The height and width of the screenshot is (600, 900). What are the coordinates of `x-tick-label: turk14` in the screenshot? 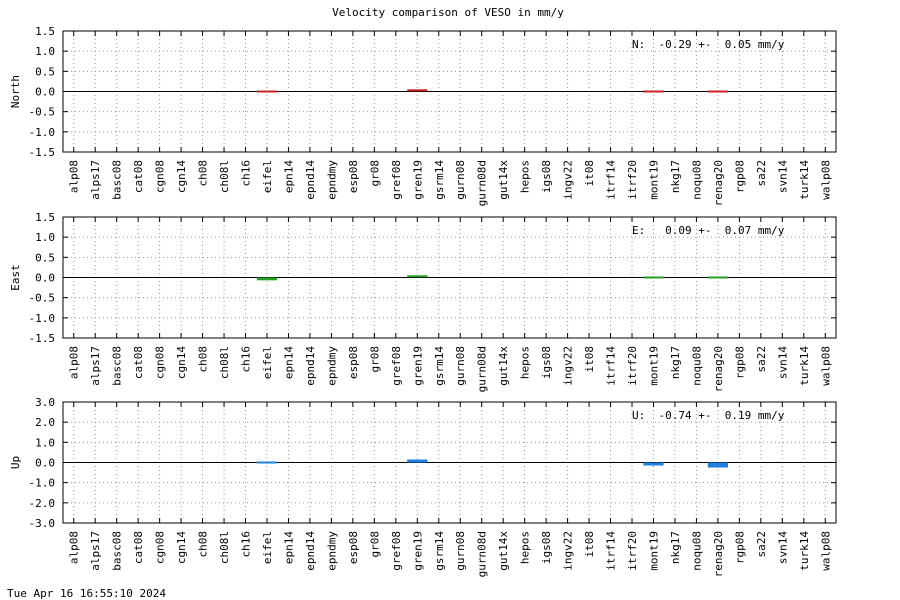 It's located at (804, 366).